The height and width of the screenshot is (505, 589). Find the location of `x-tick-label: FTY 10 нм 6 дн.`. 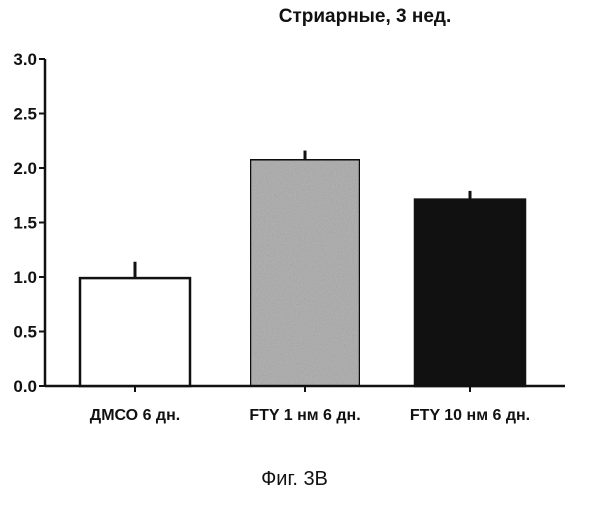

x-tick-label: FTY 10 нм 6 дн. is located at coordinates (470, 415).